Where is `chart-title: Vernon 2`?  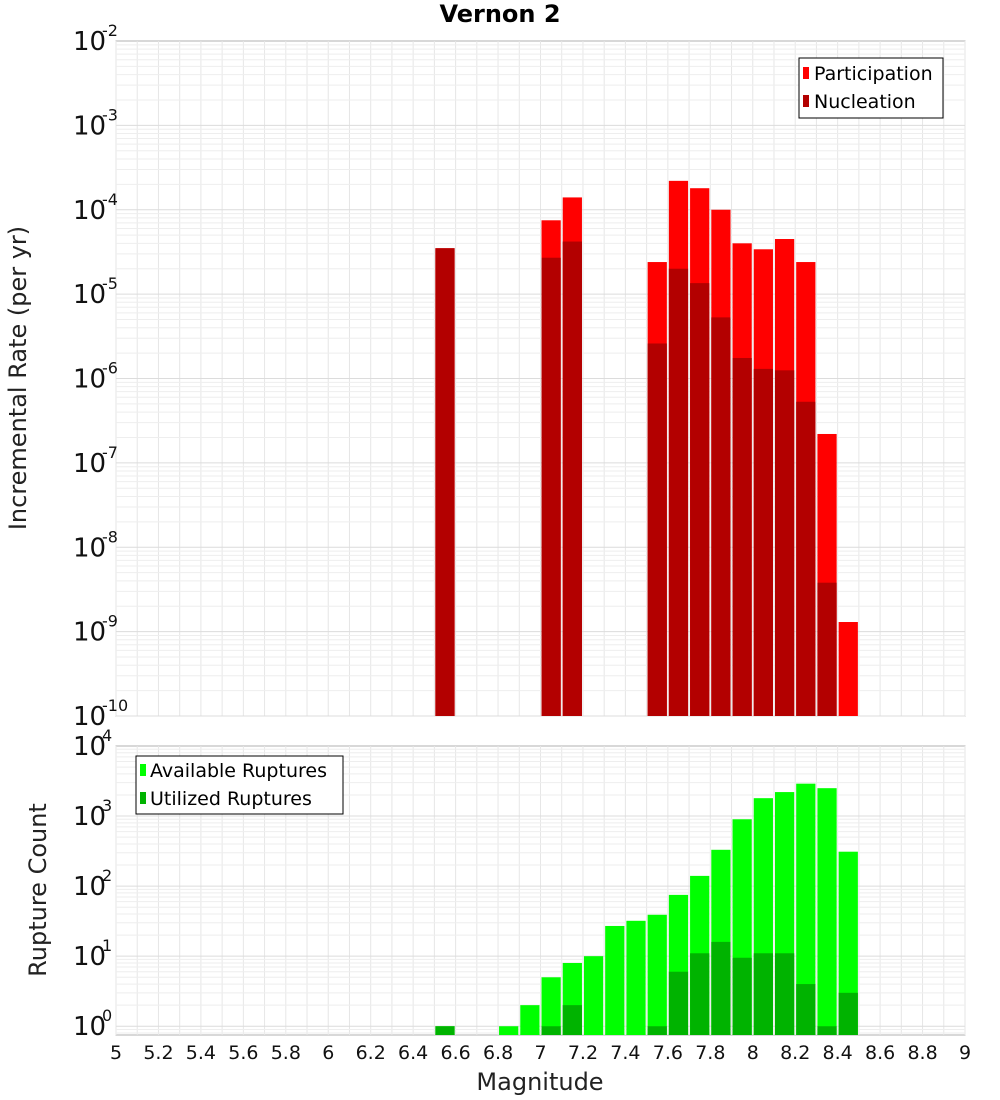 chart-title: Vernon 2 is located at coordinates (499, 14).